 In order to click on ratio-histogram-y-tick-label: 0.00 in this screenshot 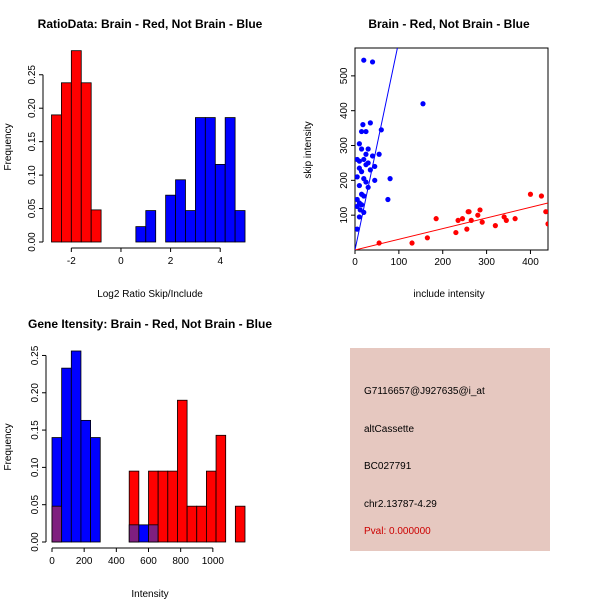, I will do `click(32, 242)`.